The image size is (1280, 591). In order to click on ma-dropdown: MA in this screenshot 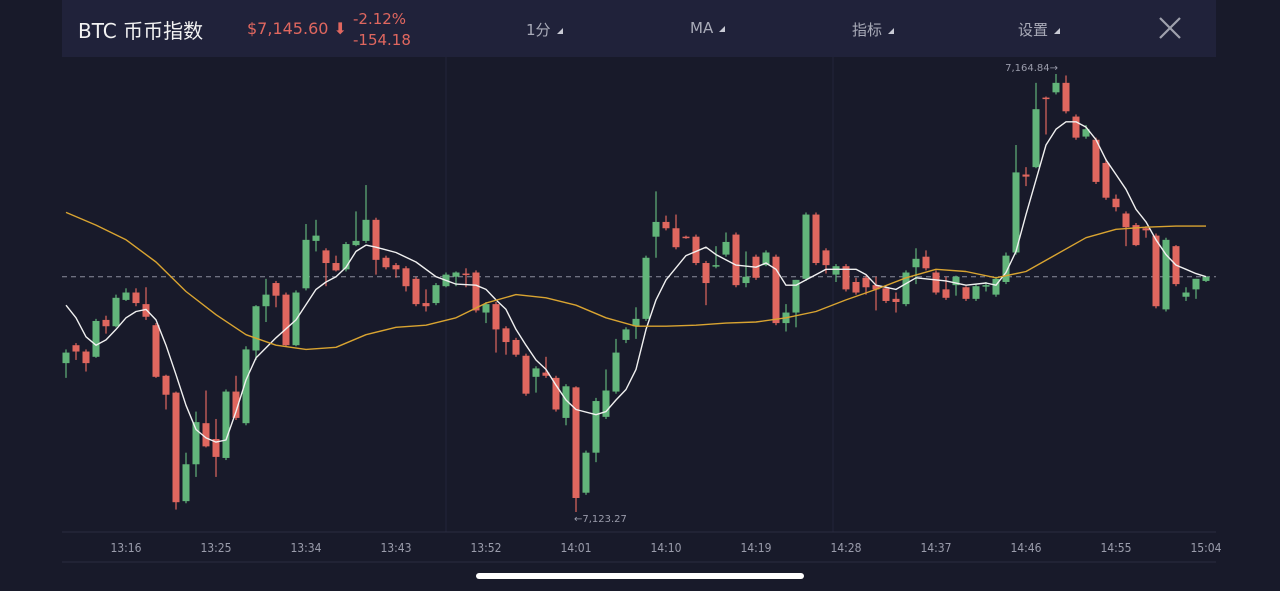, I will do `click(708, 28)`.